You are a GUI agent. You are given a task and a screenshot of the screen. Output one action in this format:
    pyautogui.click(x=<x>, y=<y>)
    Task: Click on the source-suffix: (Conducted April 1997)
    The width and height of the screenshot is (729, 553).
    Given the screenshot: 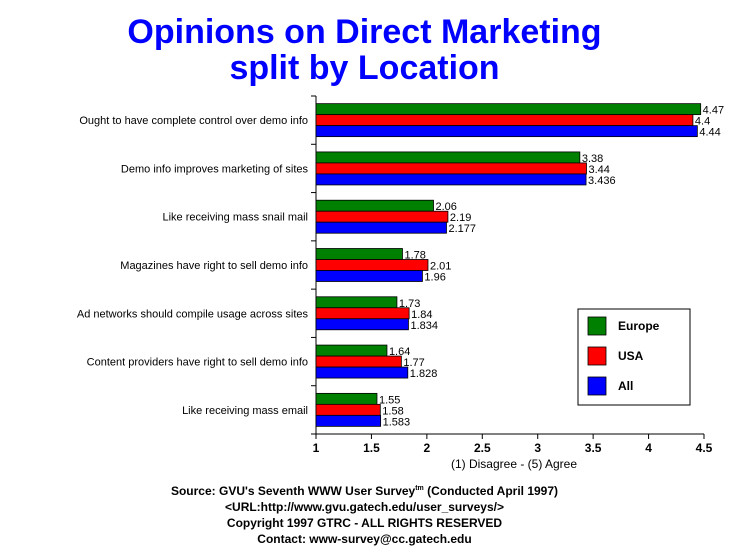 What is the action you would take?
    pyautogui.click(x=491, y=491)
    